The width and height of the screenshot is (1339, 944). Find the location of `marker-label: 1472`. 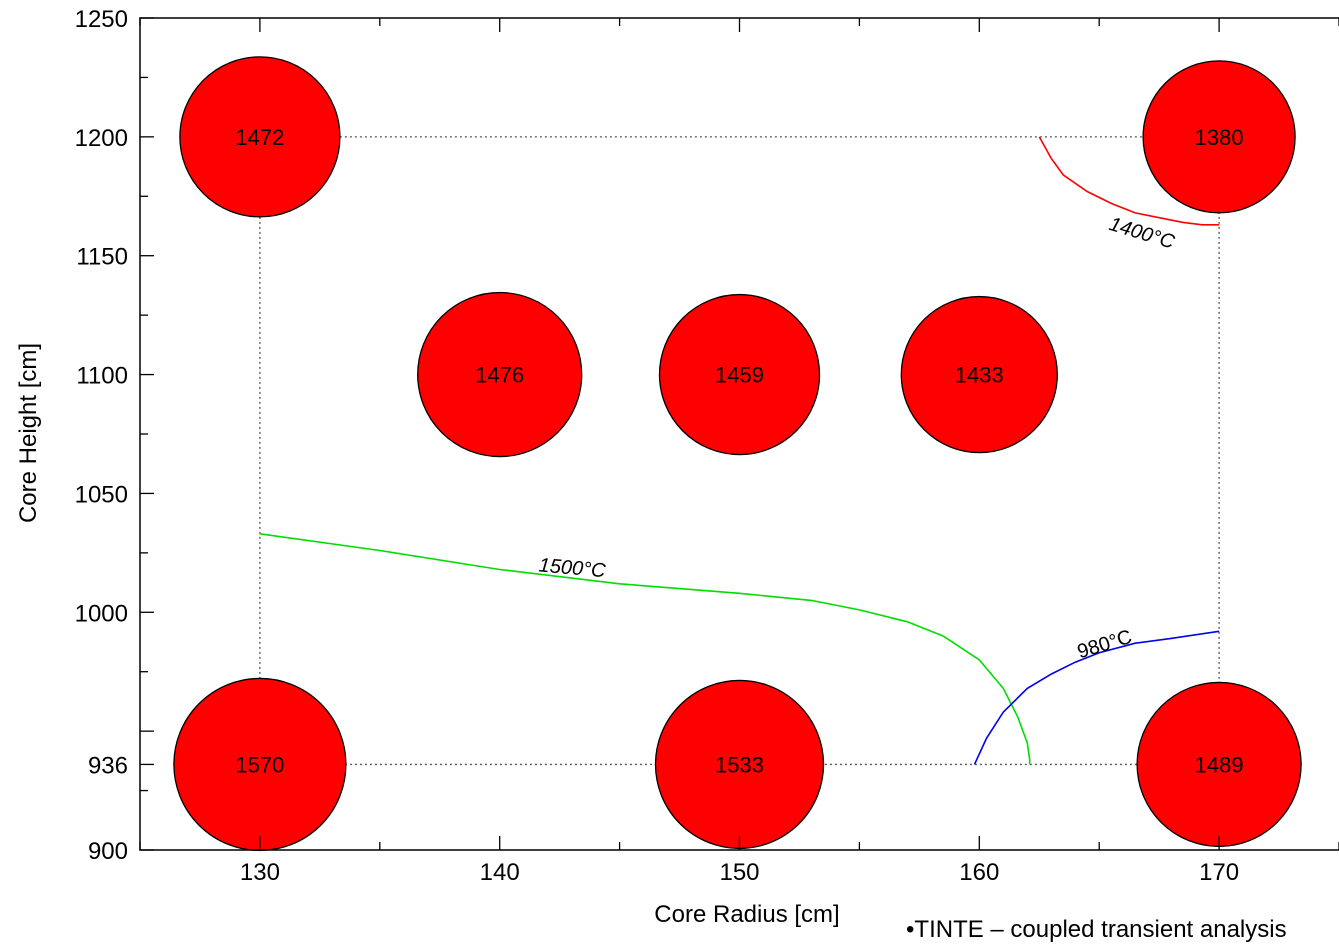

marker-label: 1472 is located at coordinates (259, 137).